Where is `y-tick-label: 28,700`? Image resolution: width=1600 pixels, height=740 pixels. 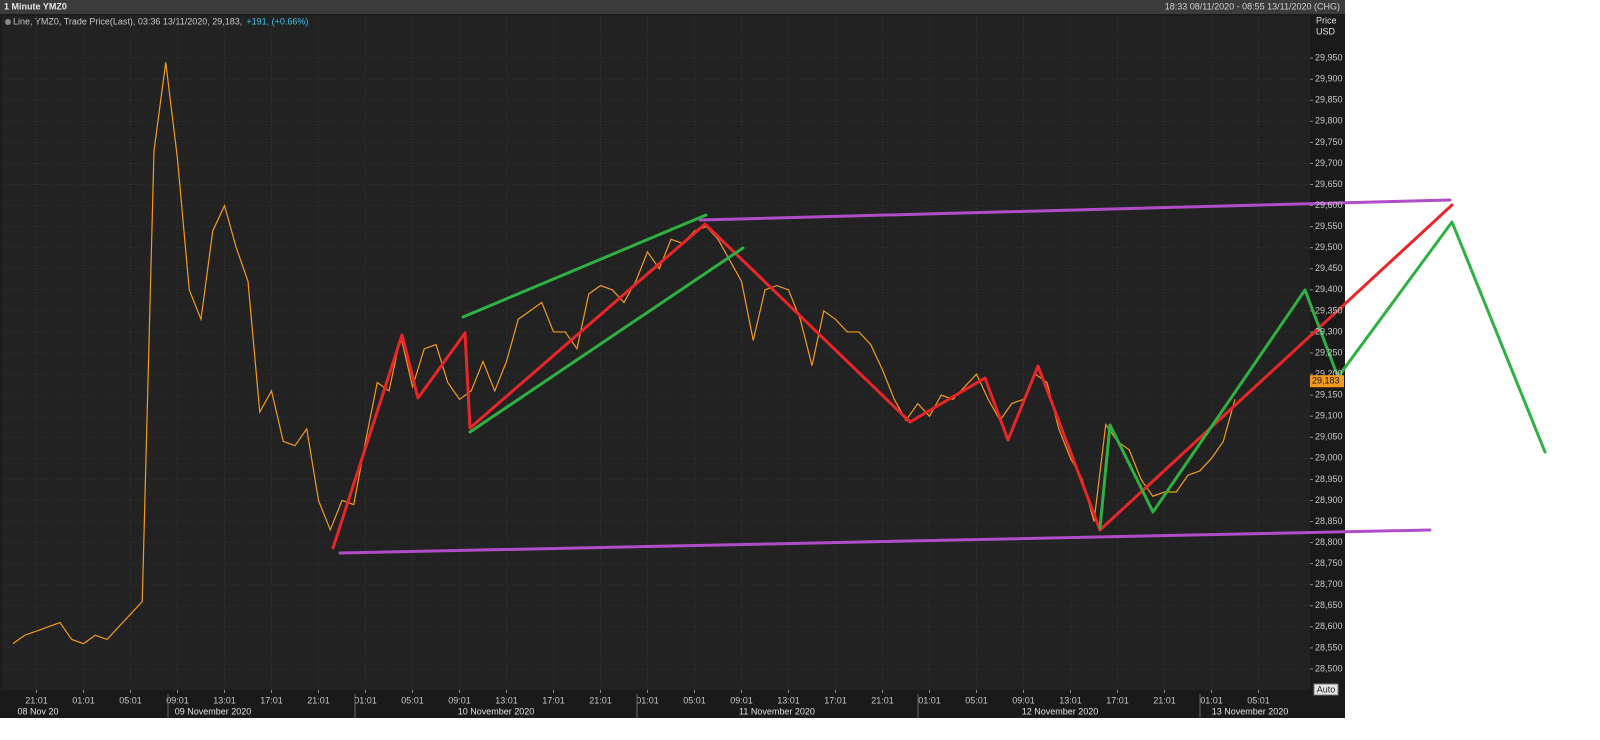 y-tick-label: 28,700 is located at coordinates (1329, 584).